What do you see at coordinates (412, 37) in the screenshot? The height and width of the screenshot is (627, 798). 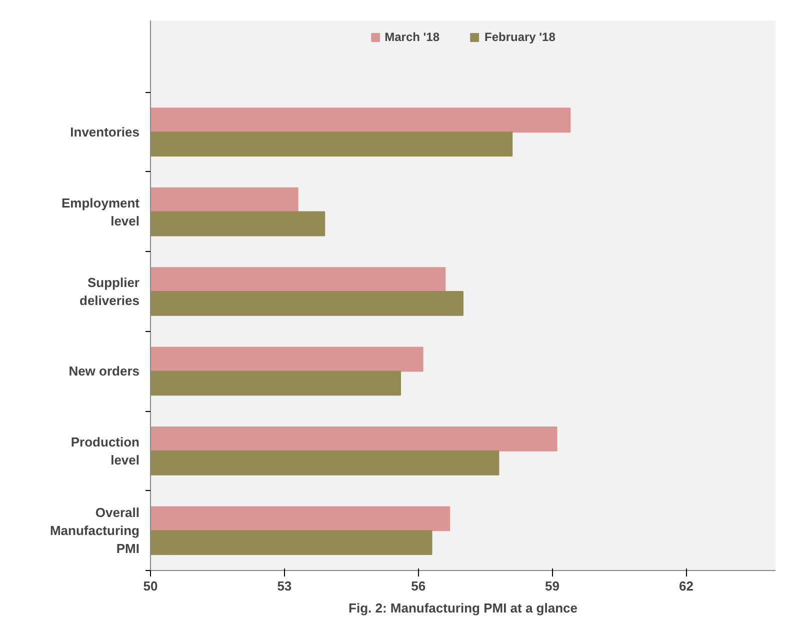 I see `legend-label: March '18` at bounding box center [412, 37].